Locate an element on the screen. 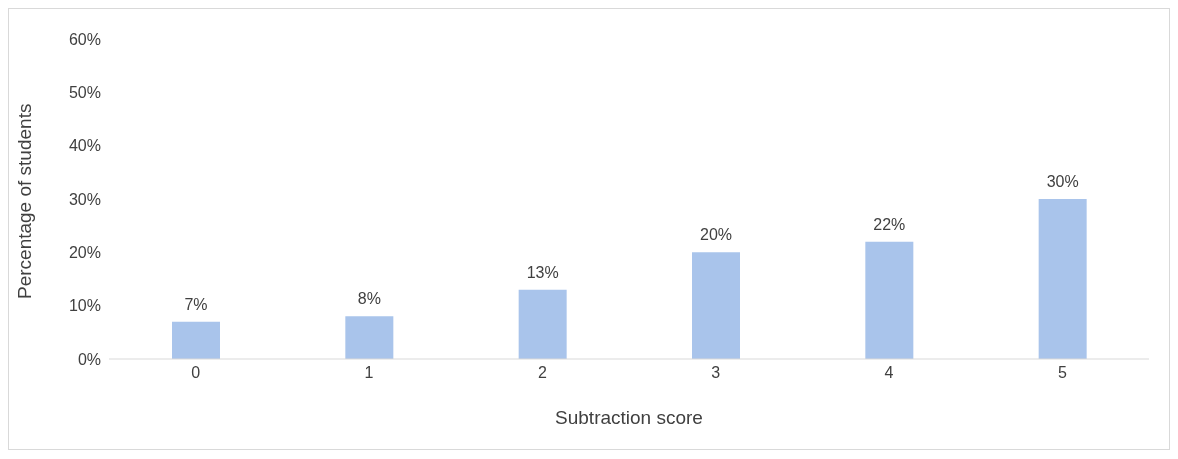  x-tick-label: 3 is located at coordinates (716, 373).